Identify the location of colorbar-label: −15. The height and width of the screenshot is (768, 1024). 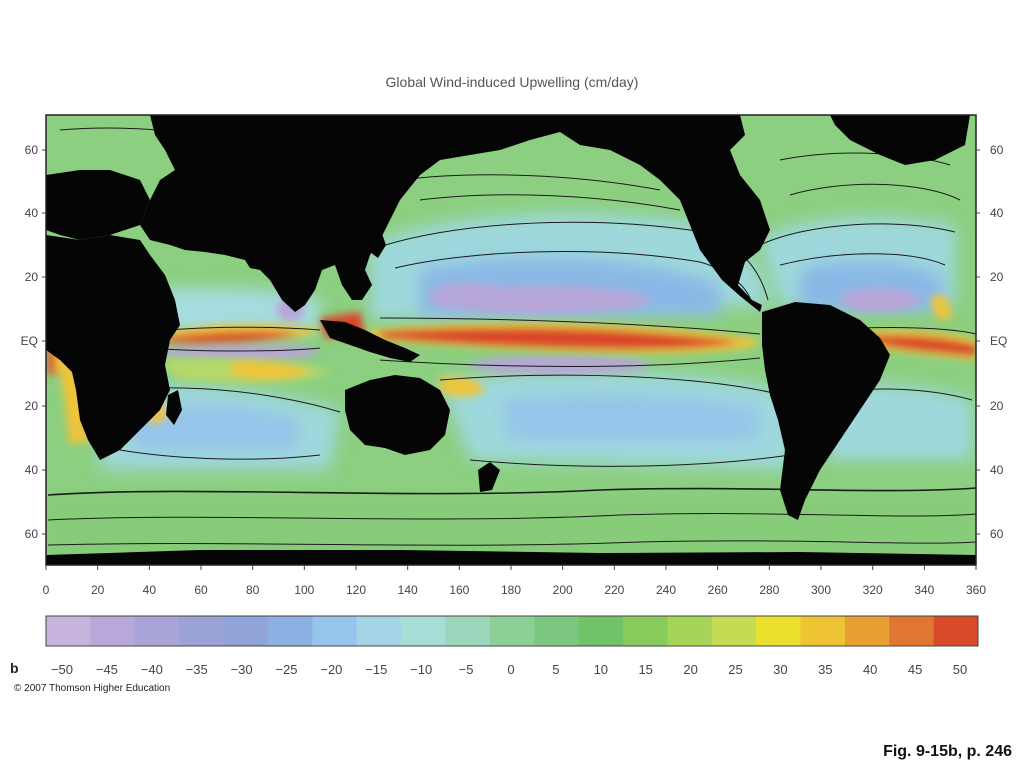
(376, 669).